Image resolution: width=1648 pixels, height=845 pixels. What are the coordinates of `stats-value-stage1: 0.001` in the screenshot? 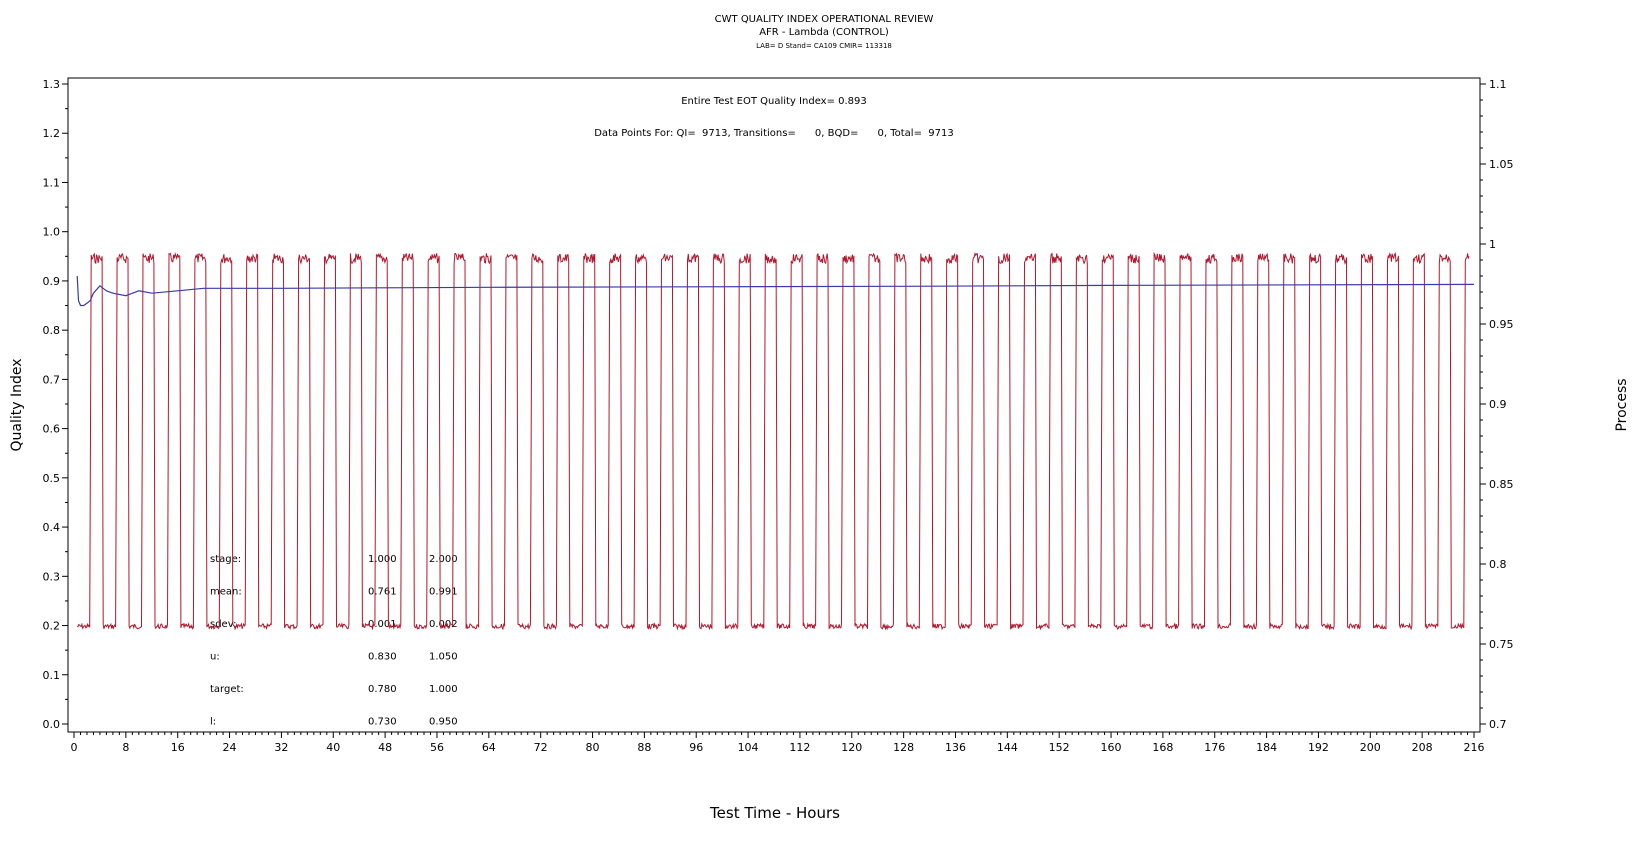 It's located at (382, 624).